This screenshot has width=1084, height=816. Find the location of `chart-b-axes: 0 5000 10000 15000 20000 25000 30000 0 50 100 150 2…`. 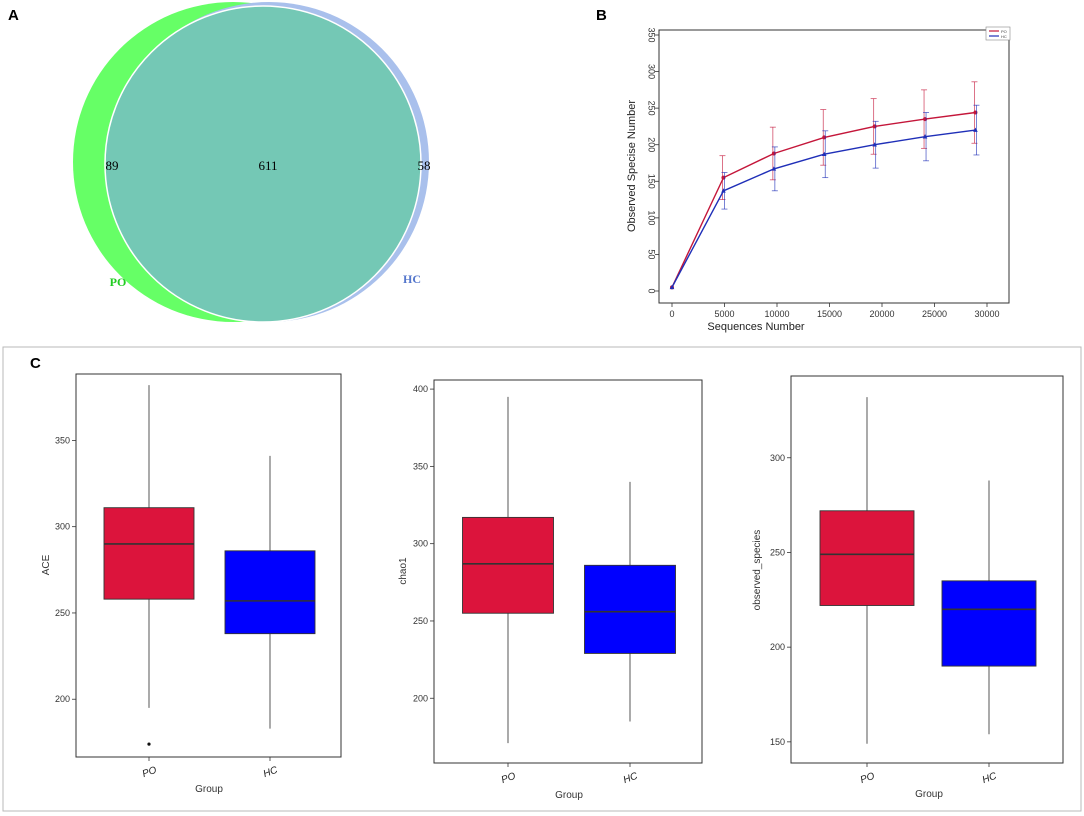

chart-b-axes: 0 5000 10000 15000 20000 25000 30000 0 50 100 150 2… is located at coordinates (823, 173).